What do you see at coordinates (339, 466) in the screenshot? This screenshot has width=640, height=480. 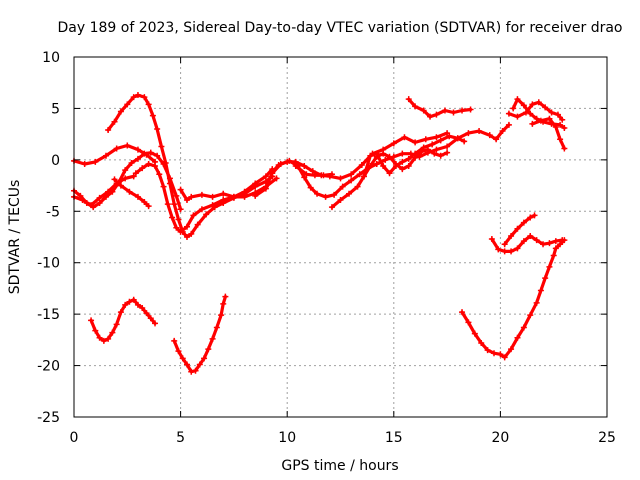 I see `x-axis-label: GPS time / hours` at bounding box center [339, 466].